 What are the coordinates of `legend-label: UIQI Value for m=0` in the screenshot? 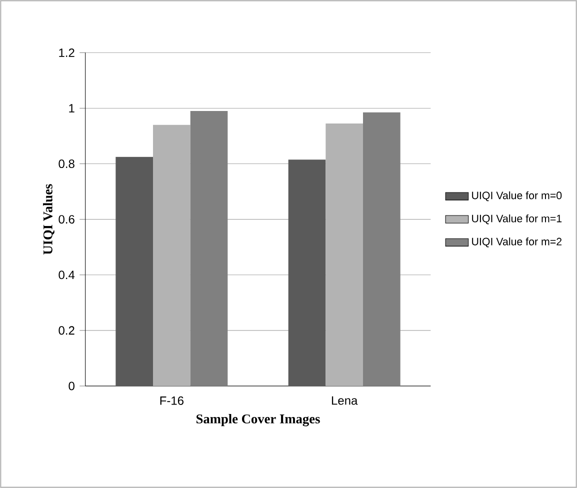 It's located at (517, 196).